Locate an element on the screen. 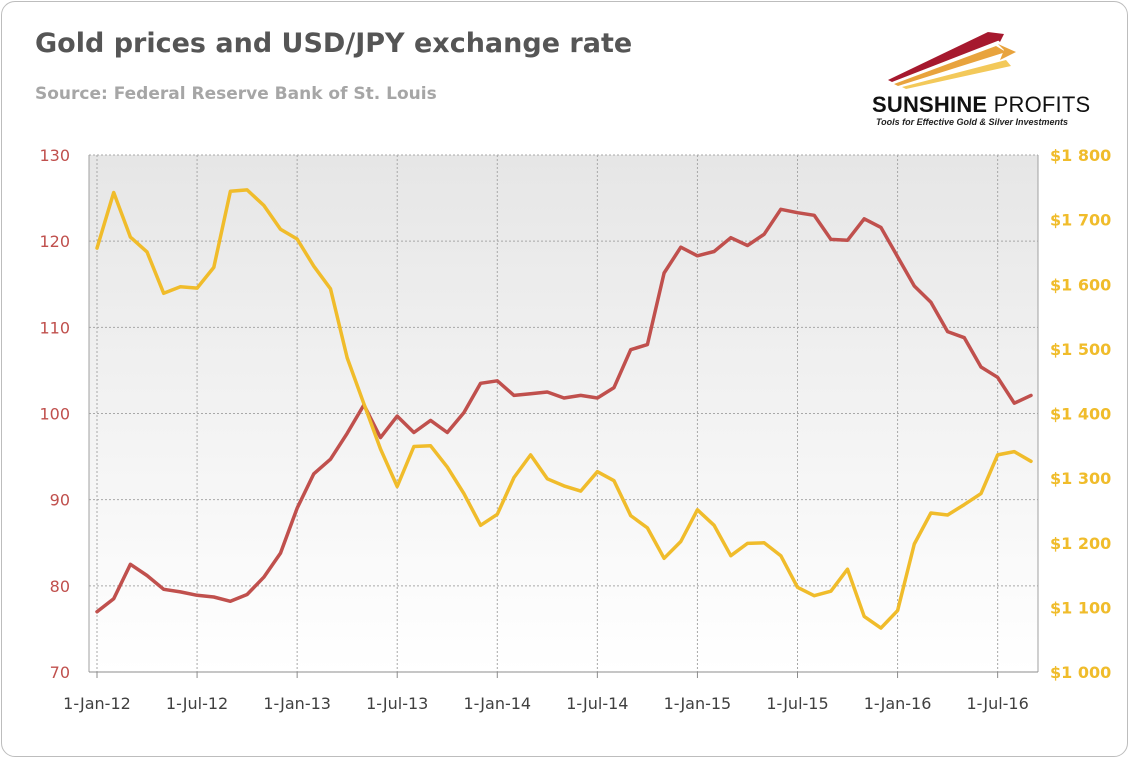 This screenshot has width=1129, height=758. x-tick-label: 1-Jan-15 is located at coordinates (698, 703).